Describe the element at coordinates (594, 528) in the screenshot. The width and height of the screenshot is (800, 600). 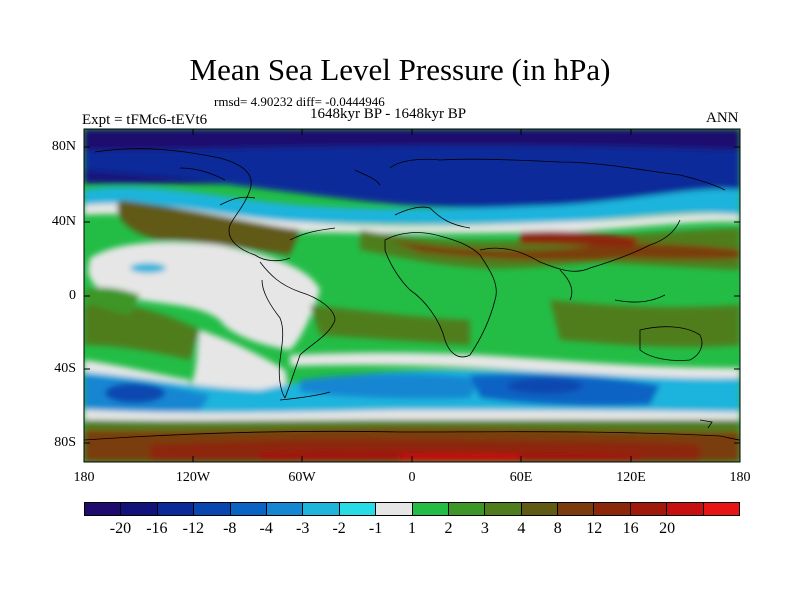
I see `colorbar-label: 12` at that location.